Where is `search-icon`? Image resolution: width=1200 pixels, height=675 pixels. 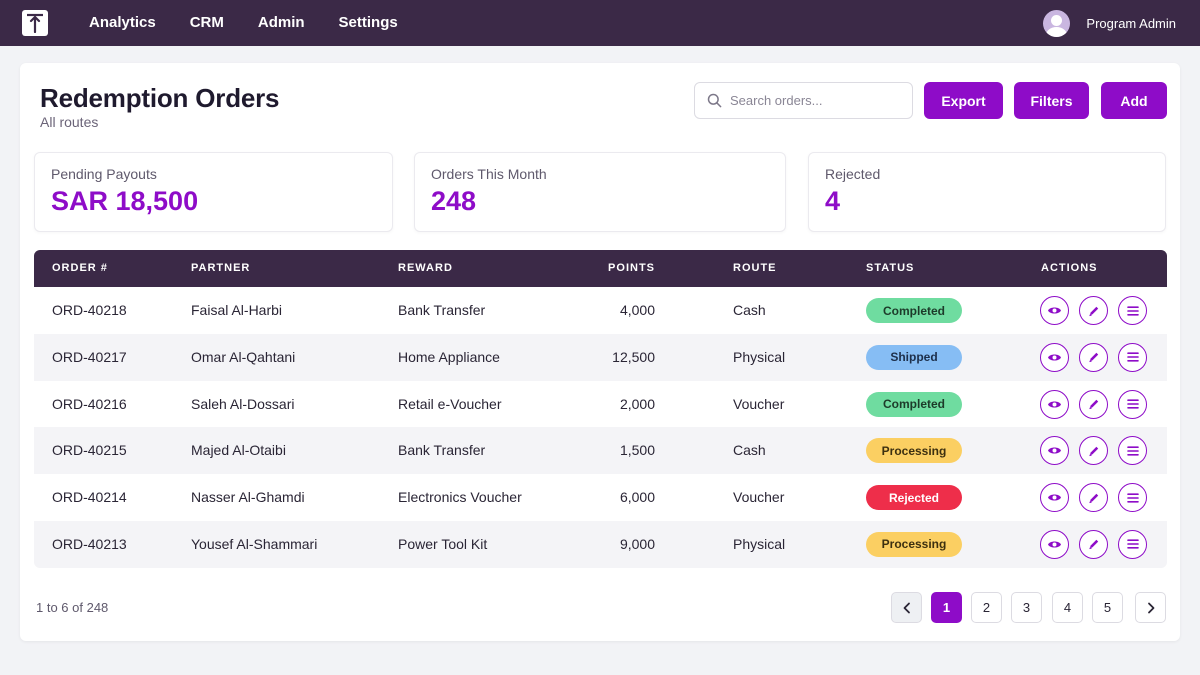 search-icon is located at coordinates (714, 100).